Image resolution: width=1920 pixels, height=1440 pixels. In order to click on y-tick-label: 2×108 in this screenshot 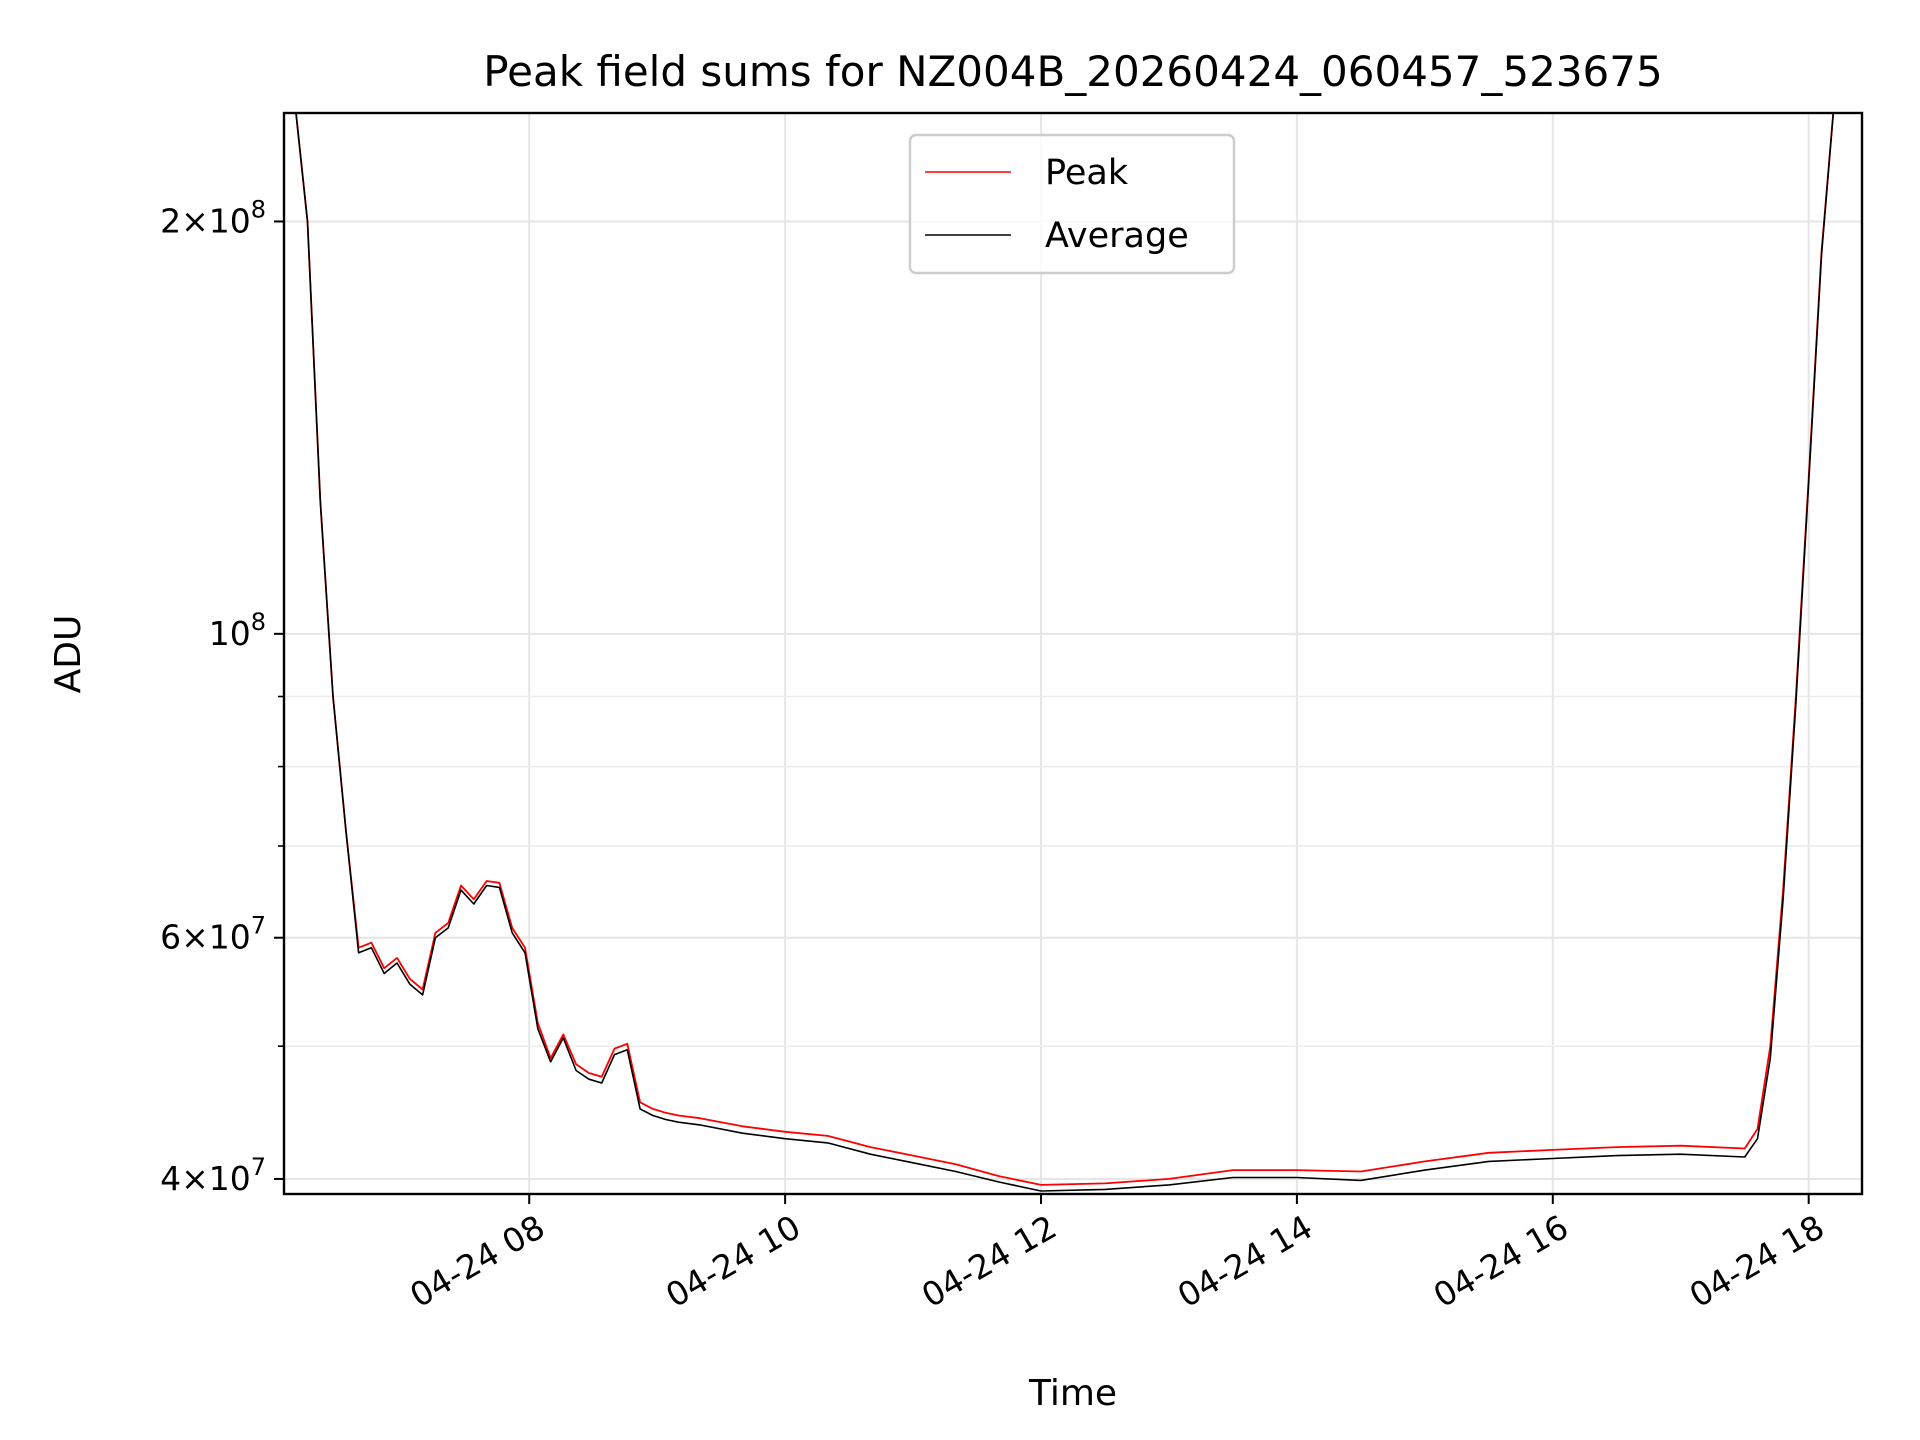, I will do `click(213, 217)`.